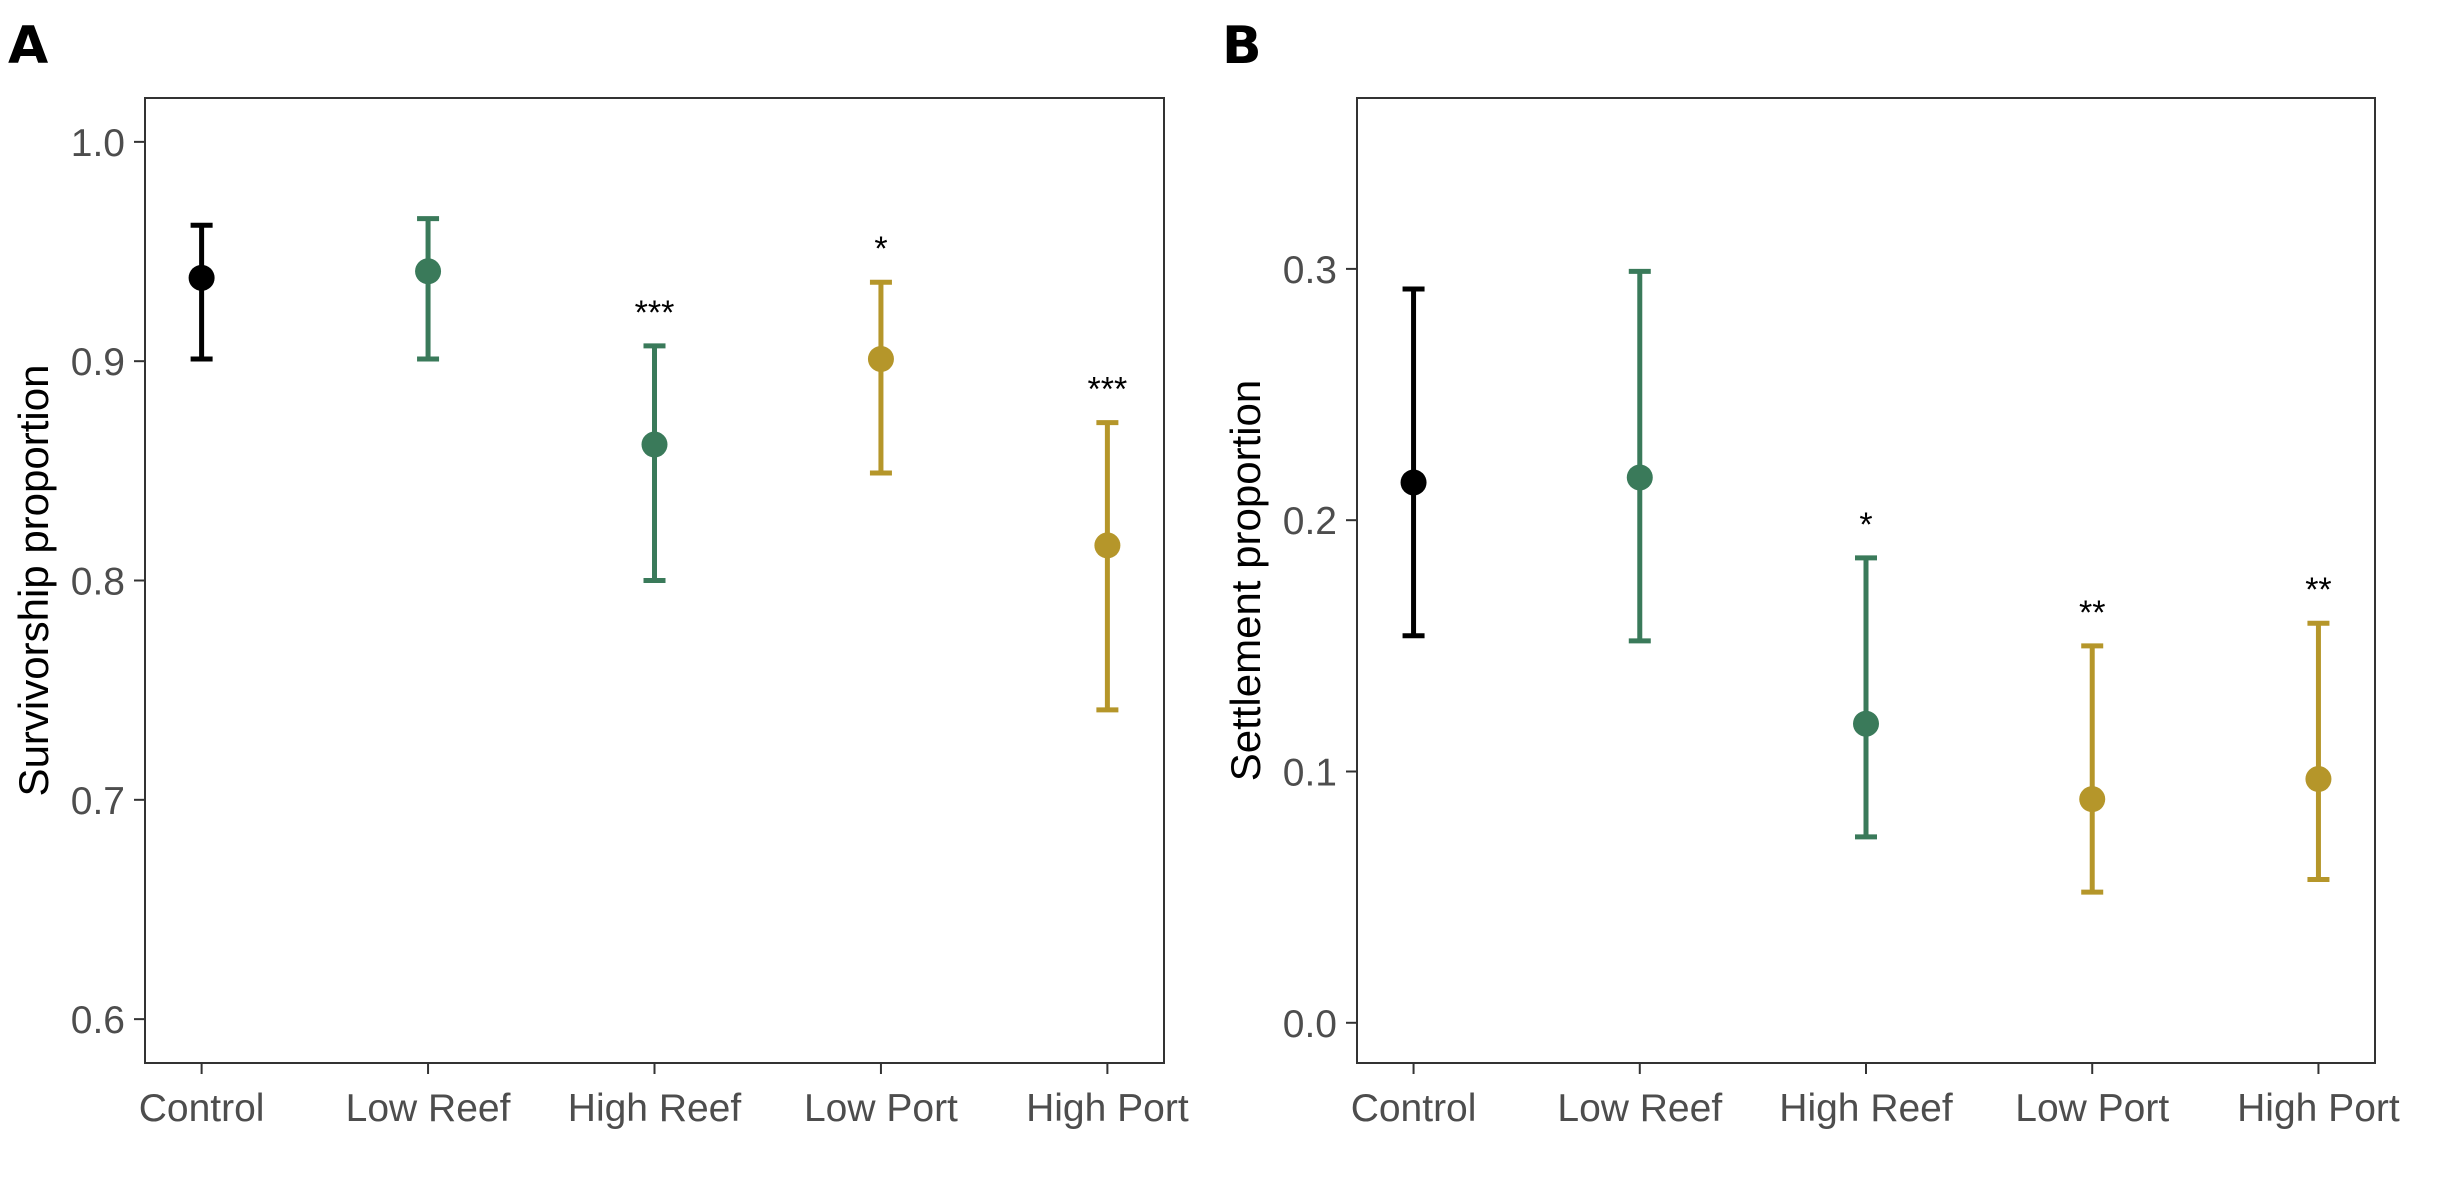 The image size is (2463, 1196). What do you see at coordinates (98, 801) in the screenshot?
I see `y-tick-label: 0.7` at bounding box center [98, 801].